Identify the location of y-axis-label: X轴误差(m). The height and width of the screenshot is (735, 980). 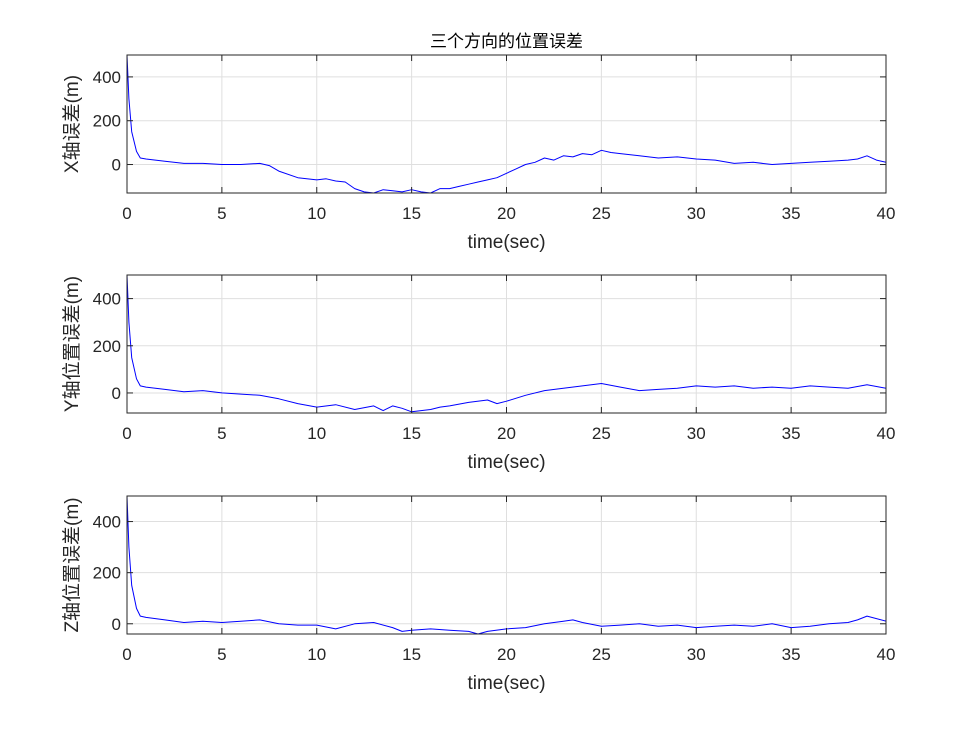
(72, 124).